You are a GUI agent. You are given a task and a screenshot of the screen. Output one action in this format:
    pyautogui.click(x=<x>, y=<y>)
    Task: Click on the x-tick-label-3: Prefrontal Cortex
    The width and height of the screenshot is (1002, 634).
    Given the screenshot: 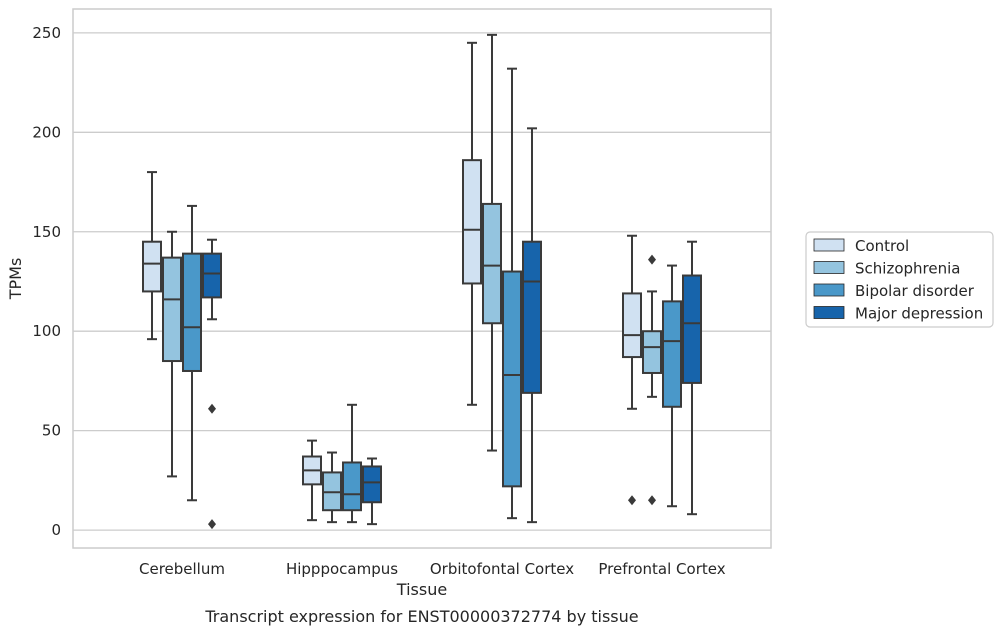 What is the action you would take?
    pyautogui.click(x=661, y=569)
    